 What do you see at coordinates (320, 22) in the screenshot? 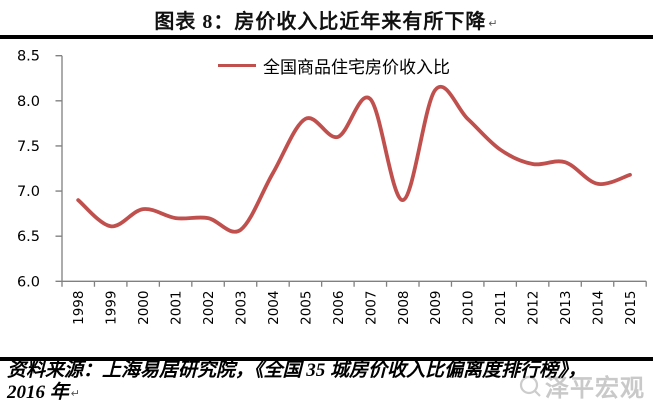
I see `chart-title-text: 图表 8：房价收入比近年来有所下降` at bounding box center [320, 22].